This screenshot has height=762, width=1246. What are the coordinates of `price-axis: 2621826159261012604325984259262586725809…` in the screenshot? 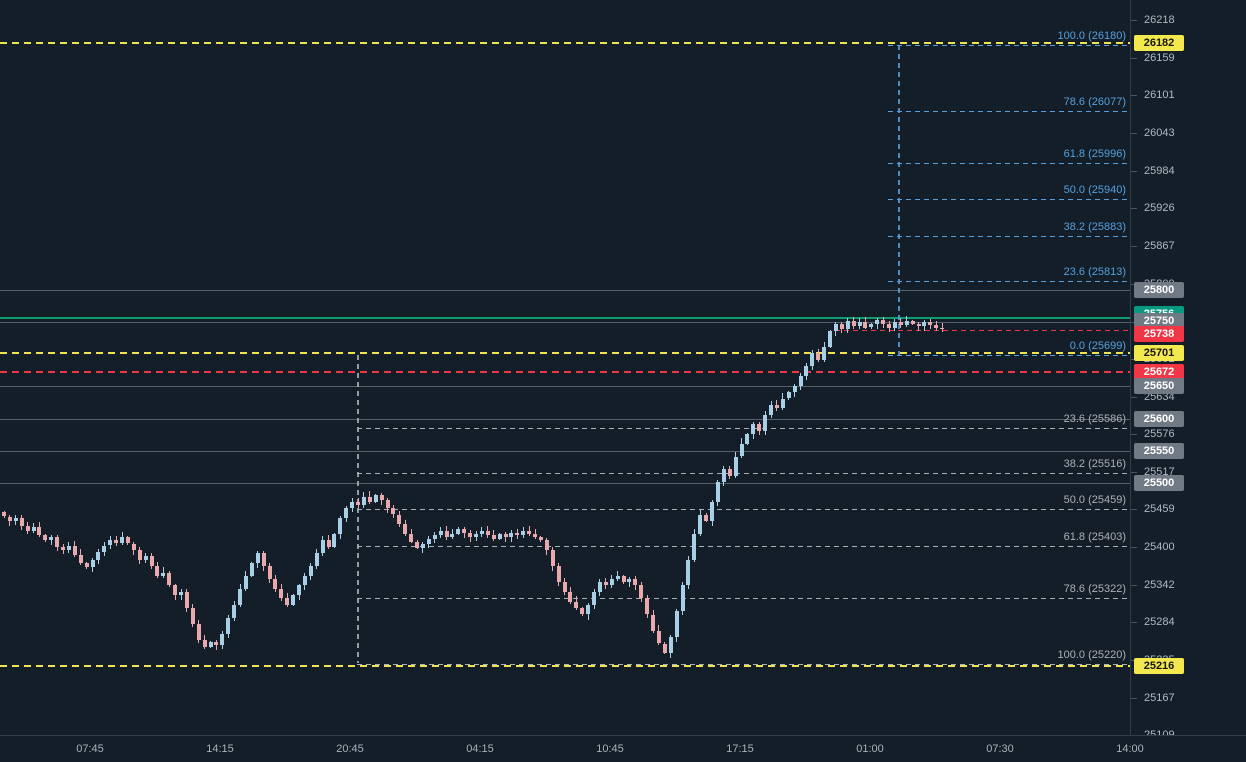 It's located at (1188, 367).